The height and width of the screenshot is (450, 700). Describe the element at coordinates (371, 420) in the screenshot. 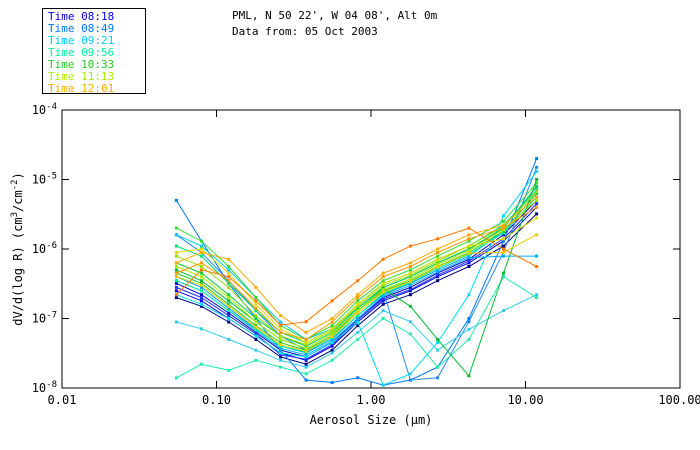

I see `x-axis-title: Aerosol Size (μm)` at that location.